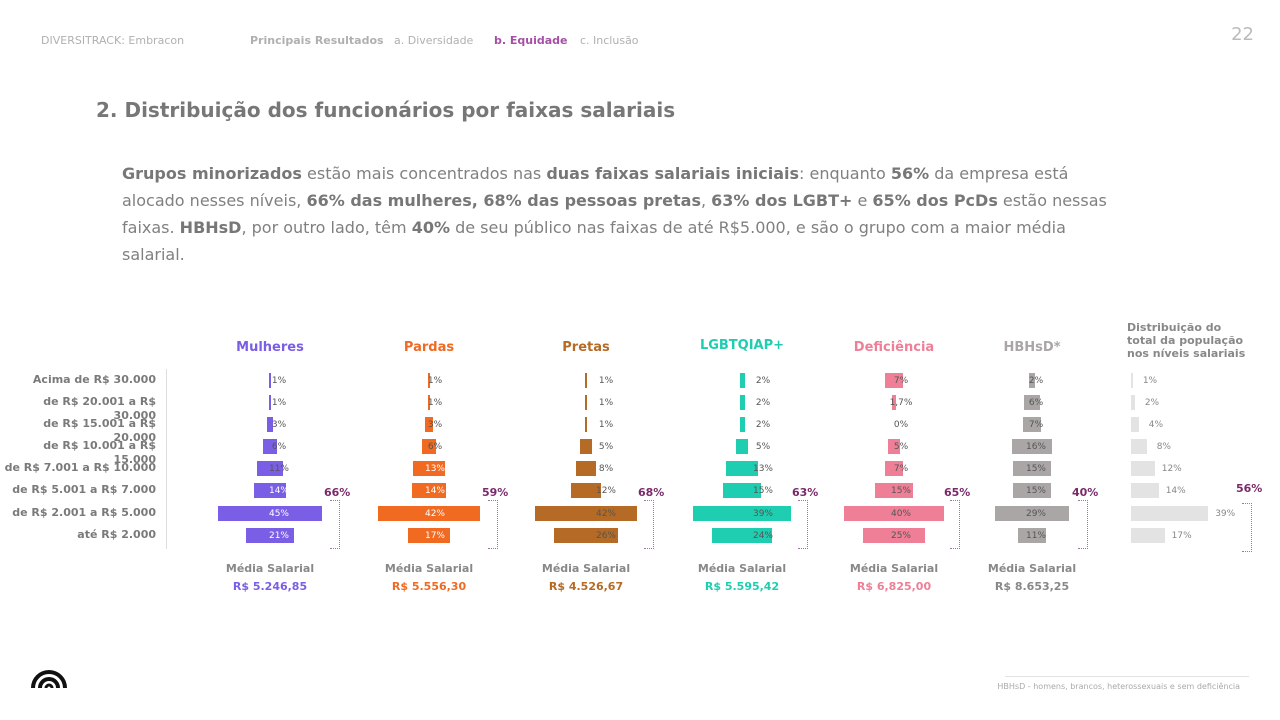 Image resolution: width=1280 pixels, height=720 pixels. What do you see at coordinates (900, 536) in the screenshot?
I see `bar-value-label: 25%` at bounding box center [900, 536].